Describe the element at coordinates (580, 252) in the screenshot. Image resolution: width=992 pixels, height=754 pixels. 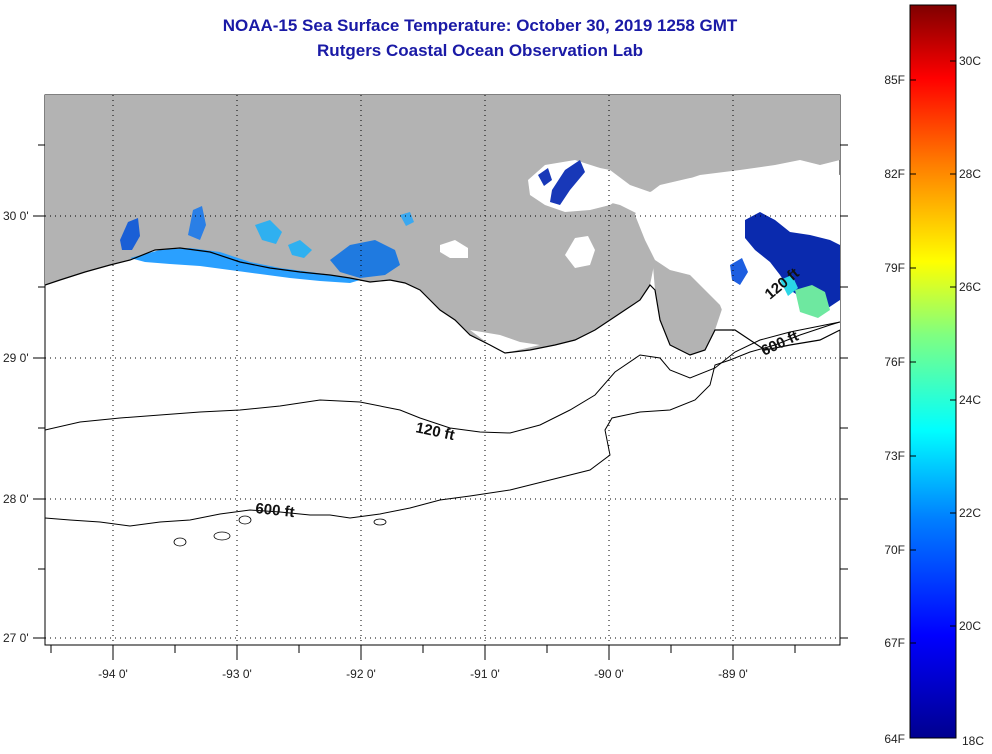
I see `cloud-central` at that location.